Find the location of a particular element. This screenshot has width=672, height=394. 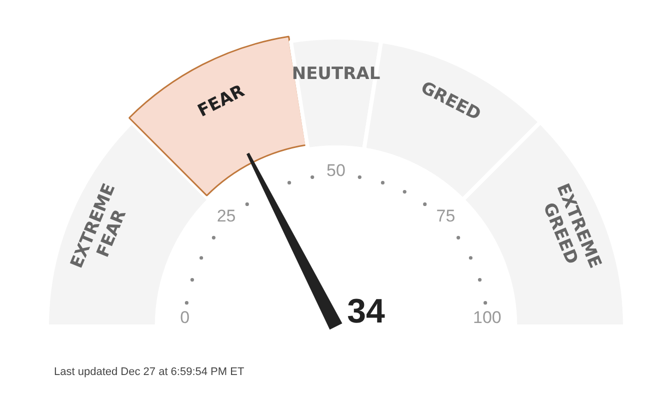

text: 0 is located at coordinates (185, 318).